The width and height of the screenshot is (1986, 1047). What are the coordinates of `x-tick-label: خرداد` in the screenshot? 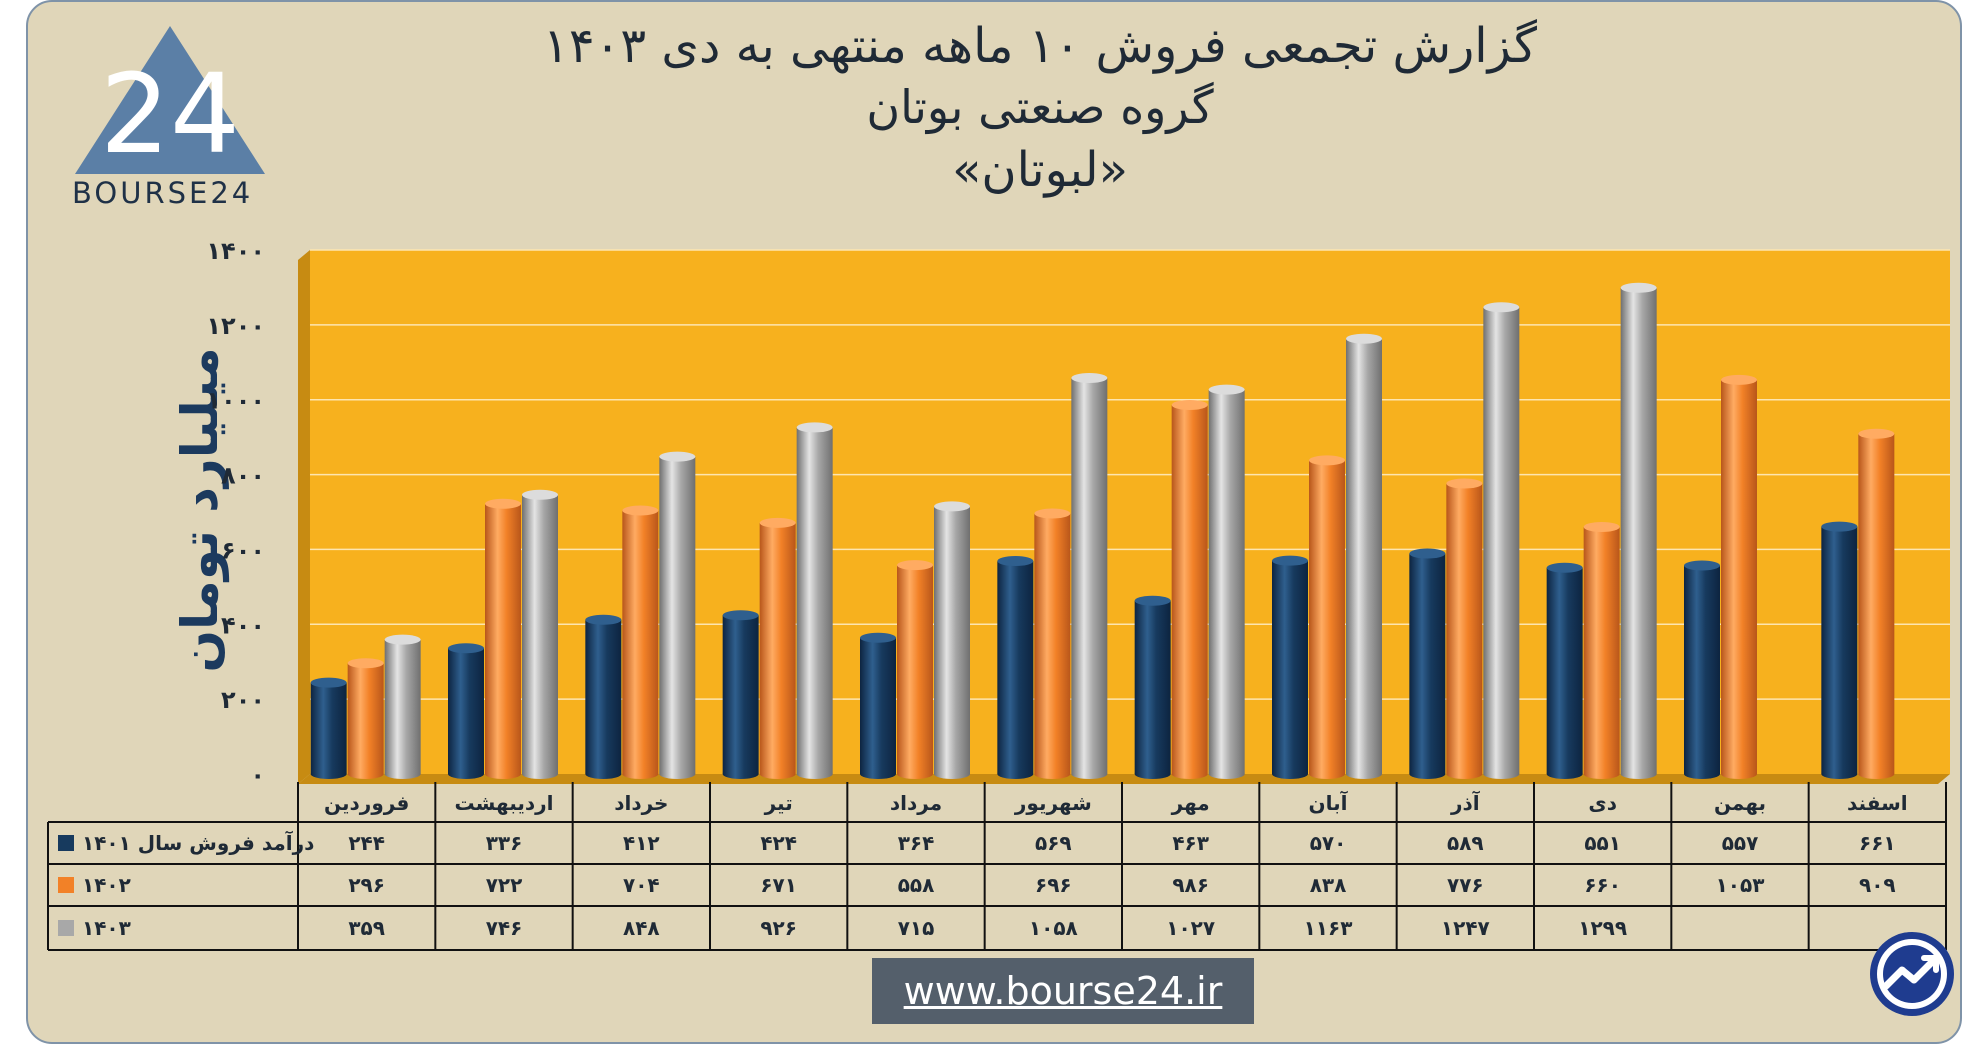 It's located at (641, 803).